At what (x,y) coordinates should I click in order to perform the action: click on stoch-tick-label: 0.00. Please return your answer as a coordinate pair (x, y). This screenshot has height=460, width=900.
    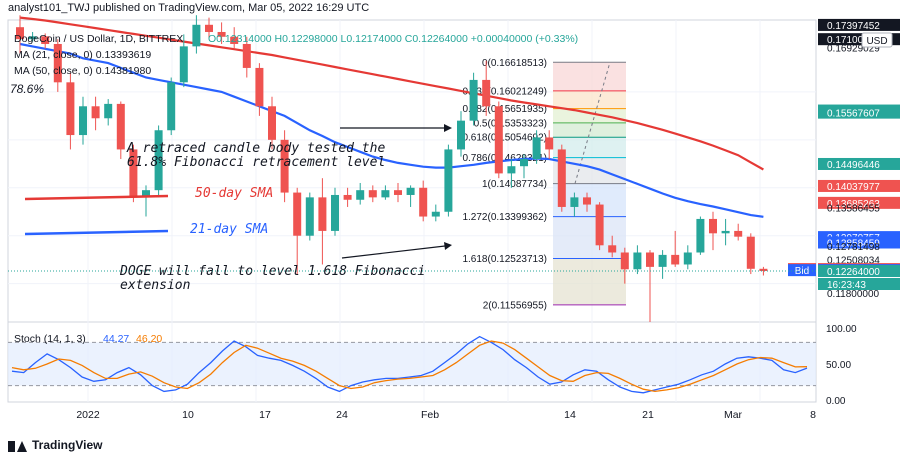
    Looking at the image, I should click on (836, 401).